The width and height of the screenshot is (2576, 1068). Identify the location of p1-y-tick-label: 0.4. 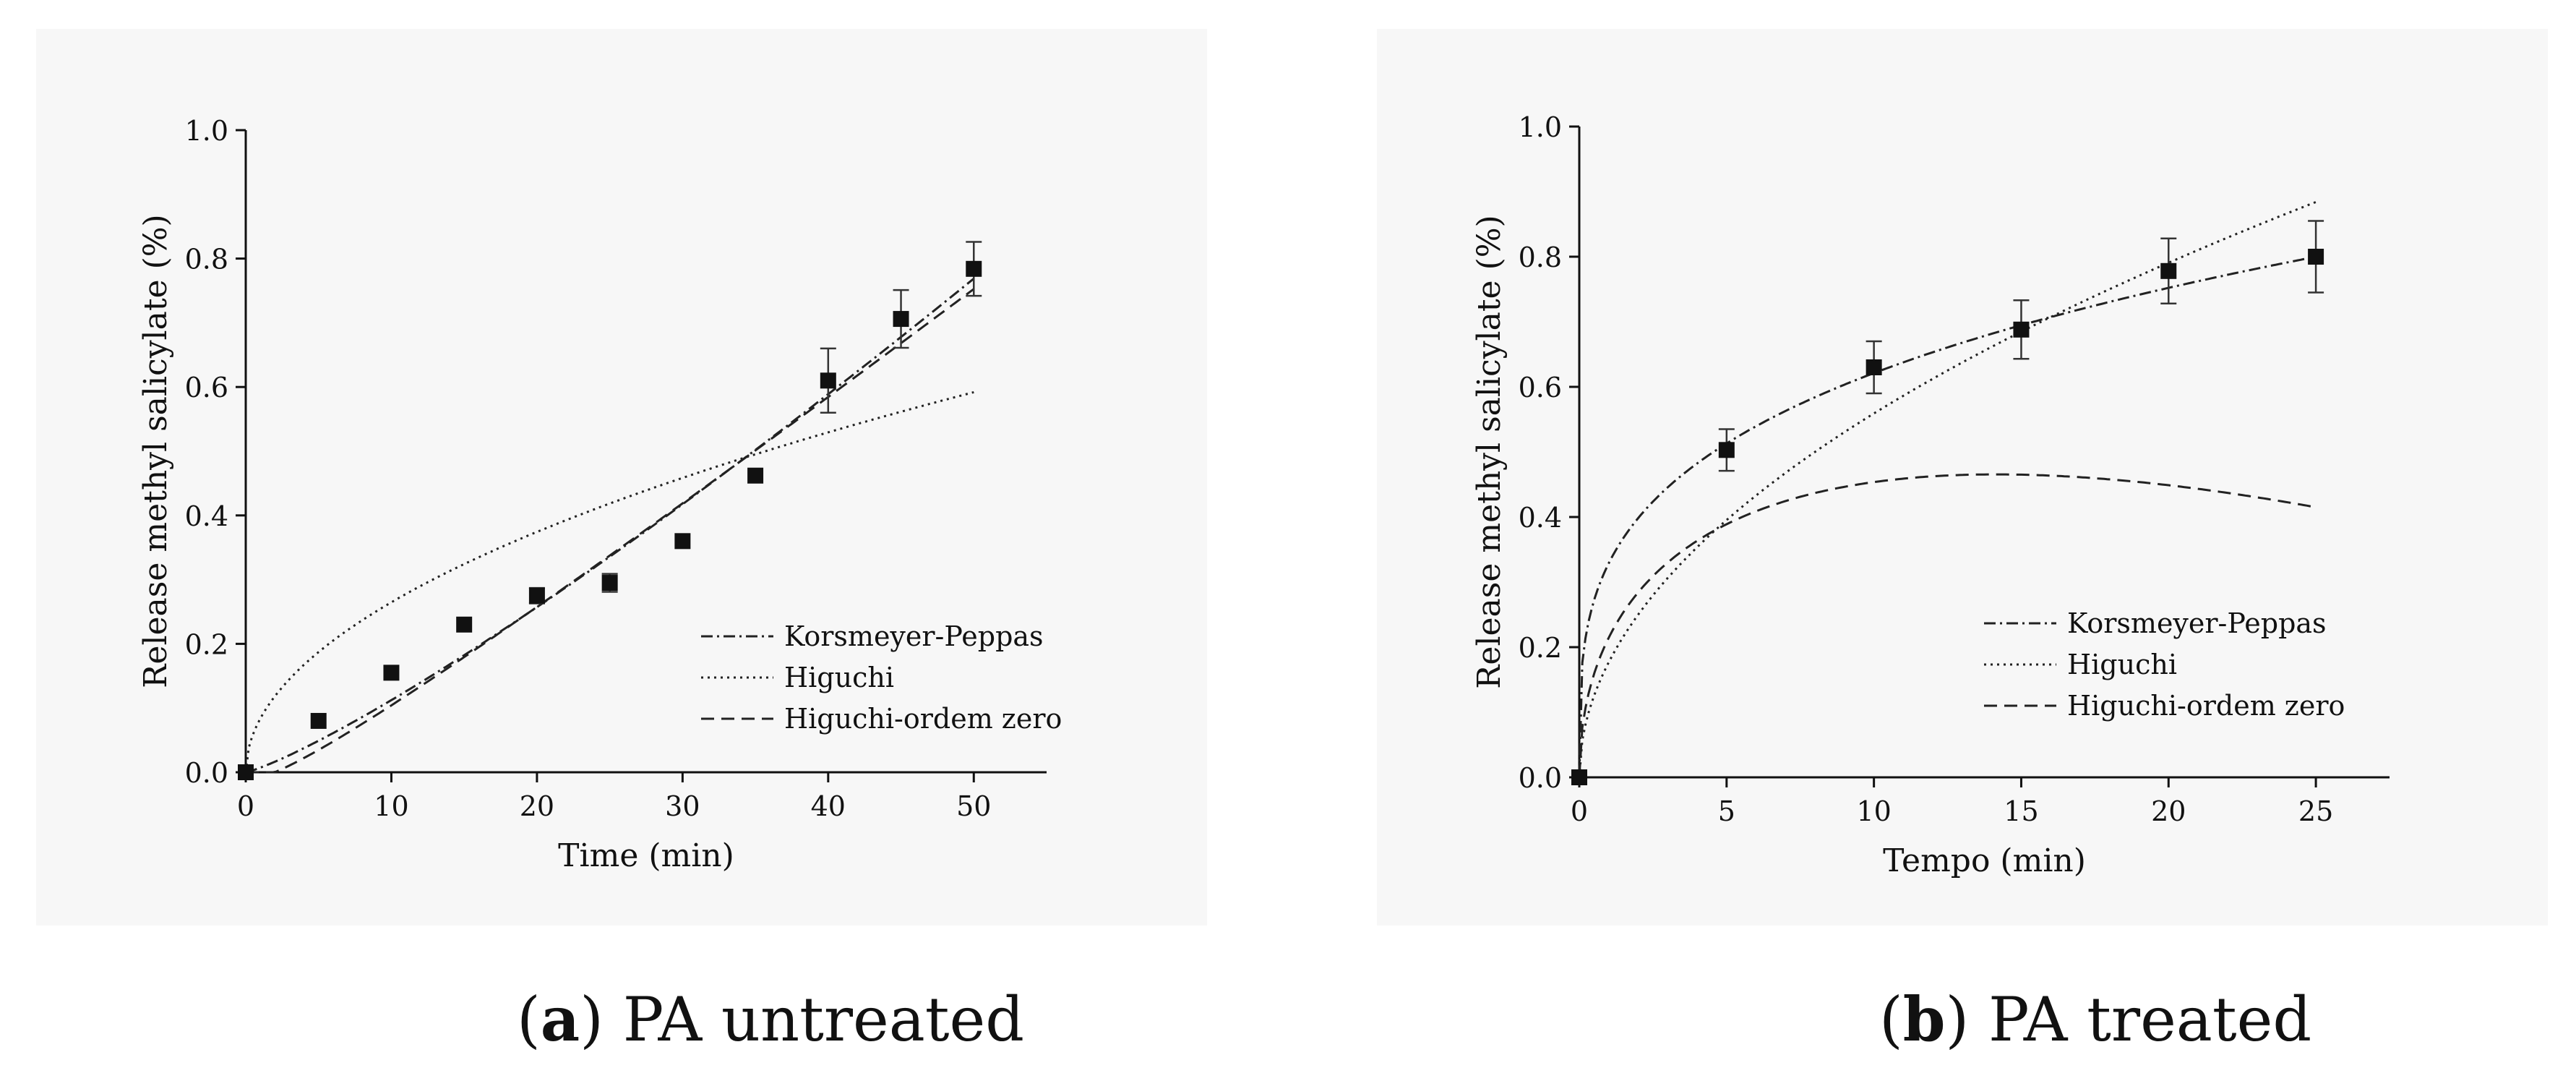
(207, 516).